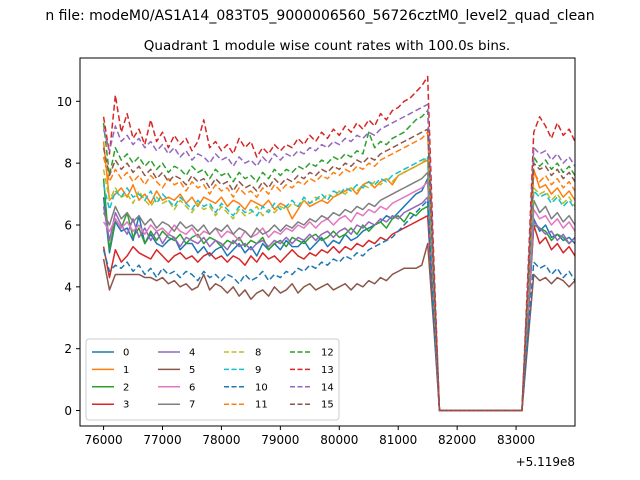 Image resolution: width=640 pixels, height=480 pixels. I want to click on legend-label: 3, so click(126, 405).